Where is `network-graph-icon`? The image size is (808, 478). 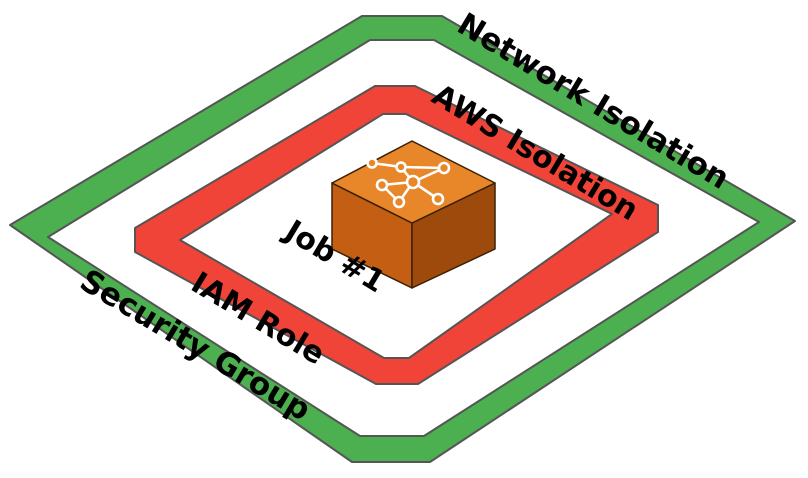
network-graph-icon is located at coordinates (408, 183).